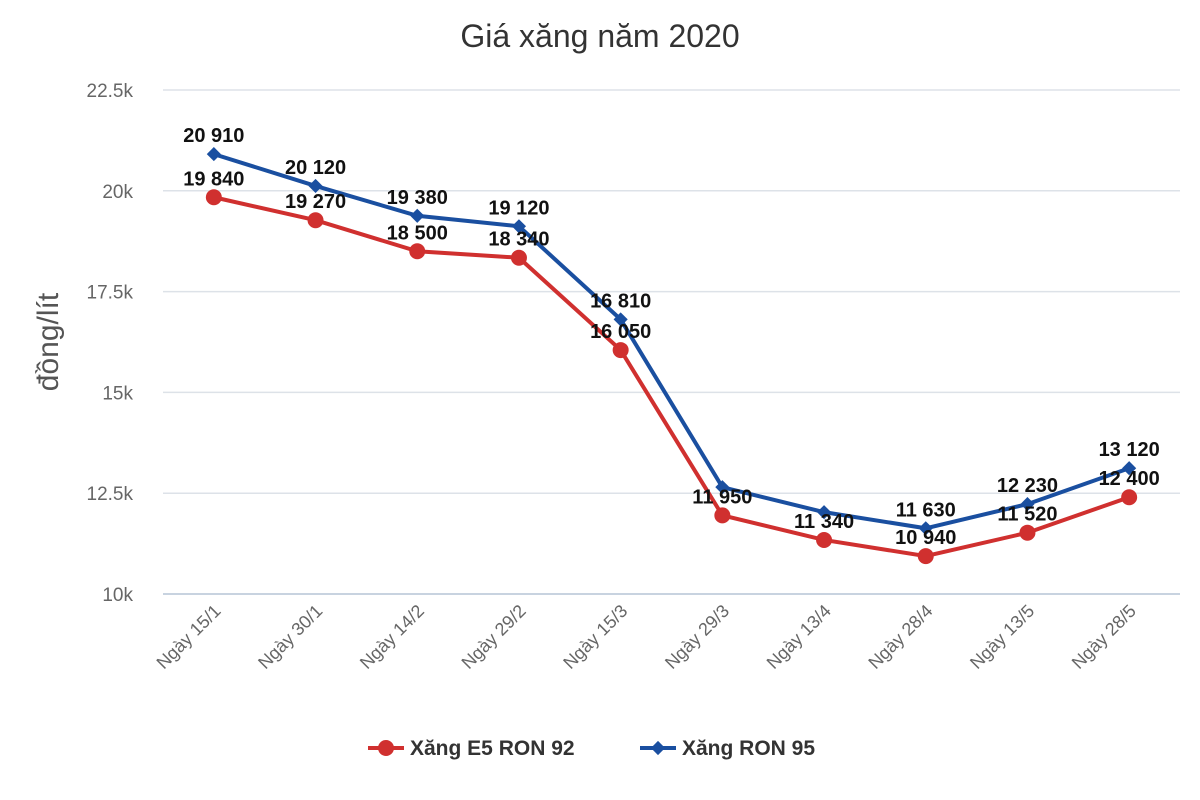 The width and height of the screenshot is (1200, 800). What do you see at coordinates (1129, 479) in the screenshot?
I see `data-label: 12 400` at bounding box center [1129, 479].